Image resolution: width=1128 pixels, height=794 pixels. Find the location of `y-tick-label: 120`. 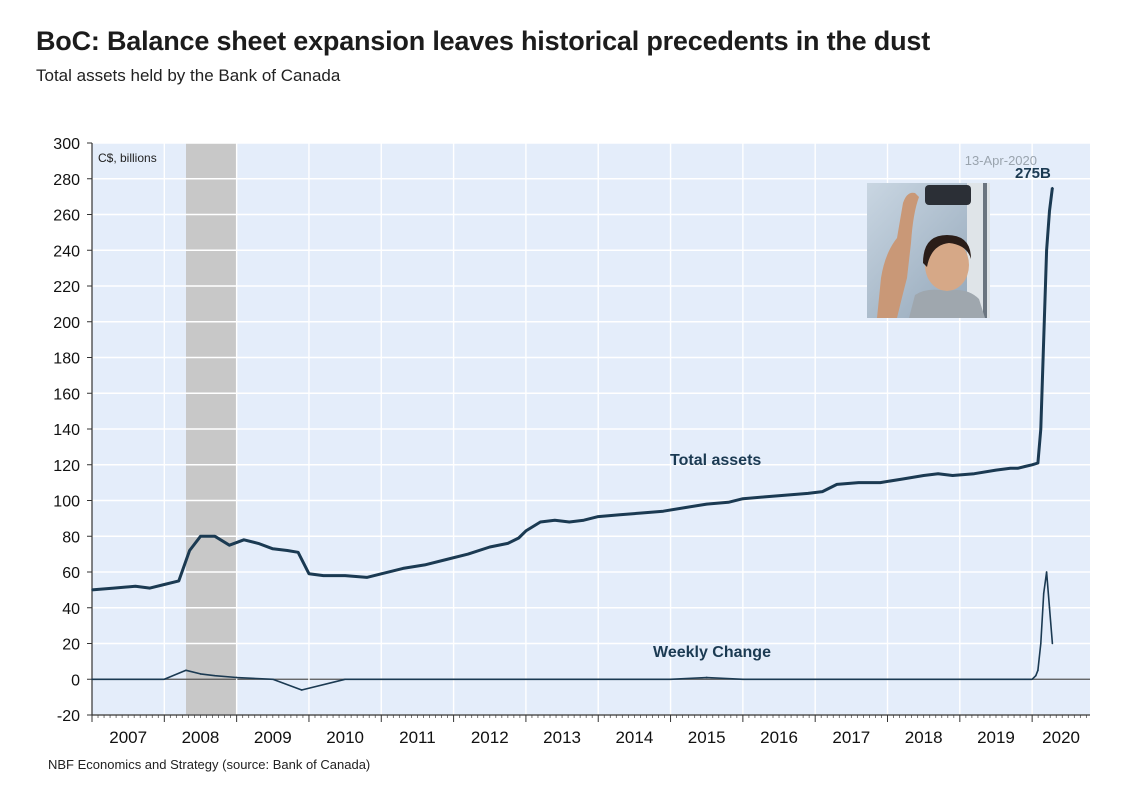

y-tick-label: 120 is located at coordinates (66, 466).